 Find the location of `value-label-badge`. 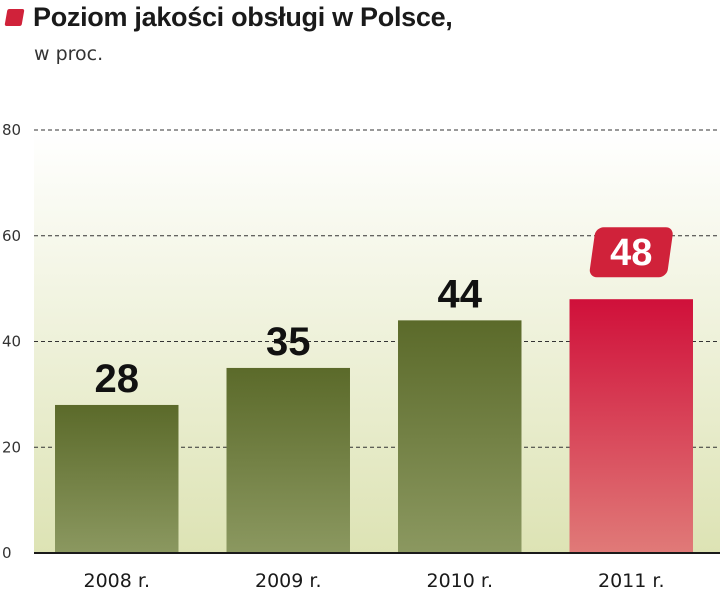

value-label-badge is located at coordinates (631, 252).